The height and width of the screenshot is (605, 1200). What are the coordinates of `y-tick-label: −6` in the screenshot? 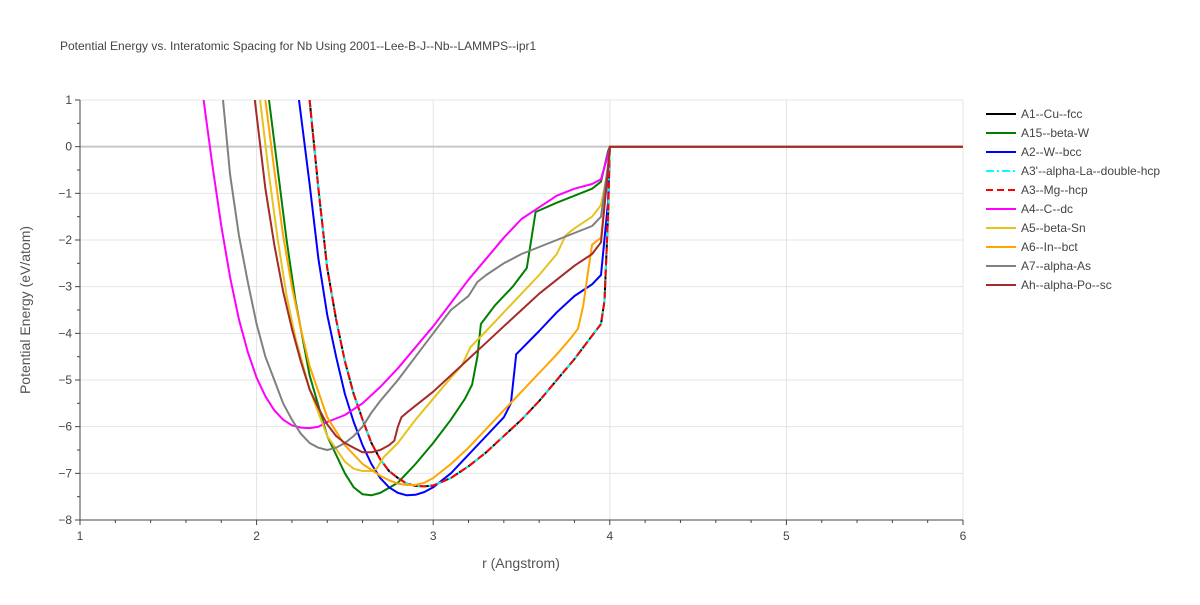 It's located at (65, 427).